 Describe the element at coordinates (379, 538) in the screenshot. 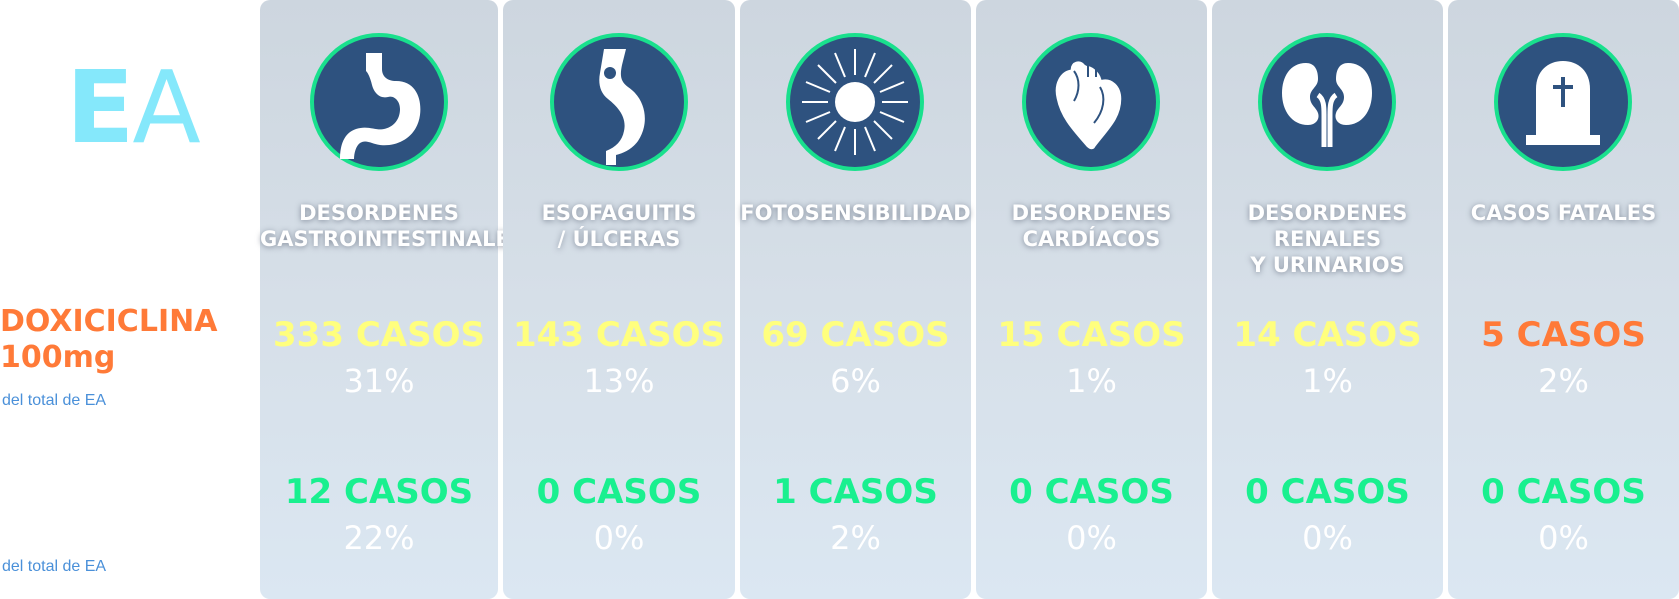

I see `percent-comparison: 22%` at that location.